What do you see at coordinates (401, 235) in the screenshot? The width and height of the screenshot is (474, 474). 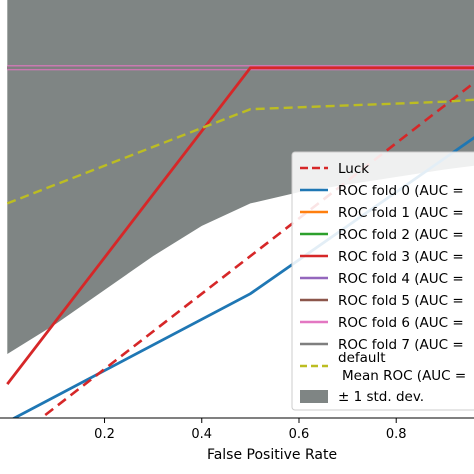 I see `legend-entry-3-label: ROC fold 2 (AUC =` at bounding box center [401, 235].